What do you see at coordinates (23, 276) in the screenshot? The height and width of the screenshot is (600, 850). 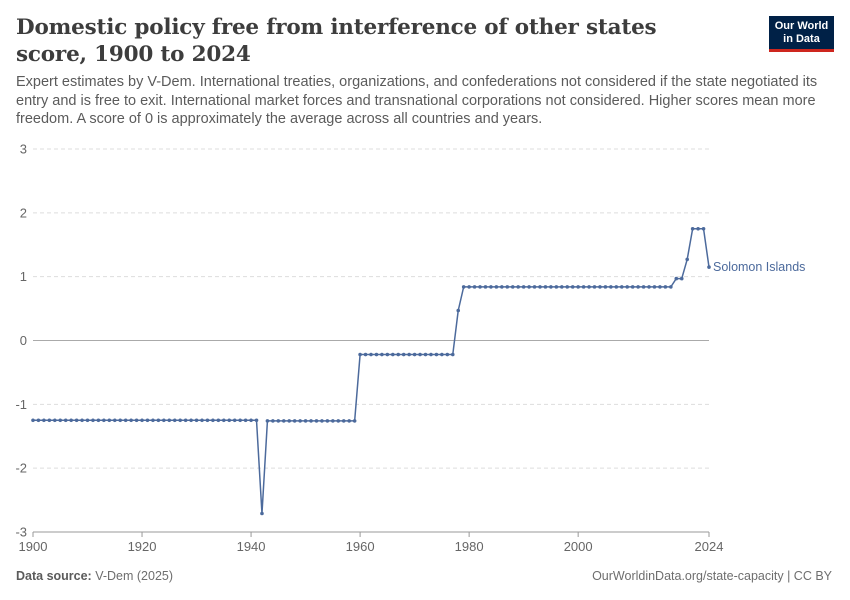 I see `y-tick-label: 1` at bounding box center [23, 276].